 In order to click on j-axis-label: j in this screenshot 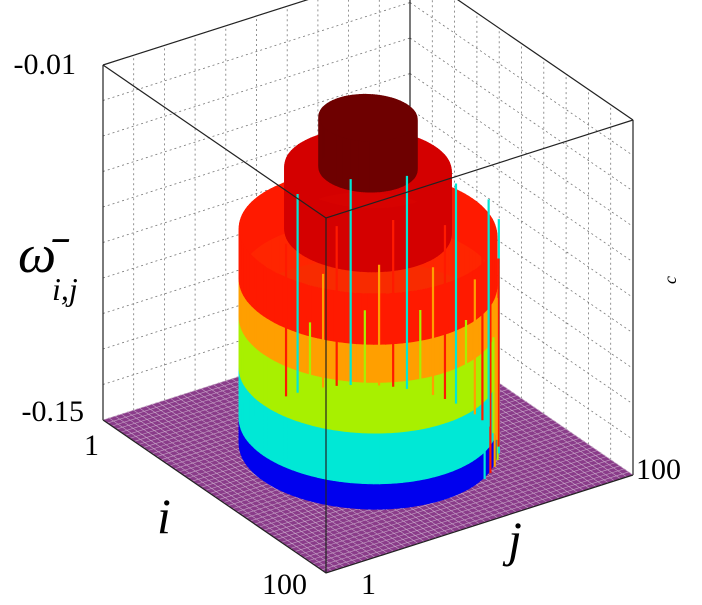, I will do `click(512, 539)`.